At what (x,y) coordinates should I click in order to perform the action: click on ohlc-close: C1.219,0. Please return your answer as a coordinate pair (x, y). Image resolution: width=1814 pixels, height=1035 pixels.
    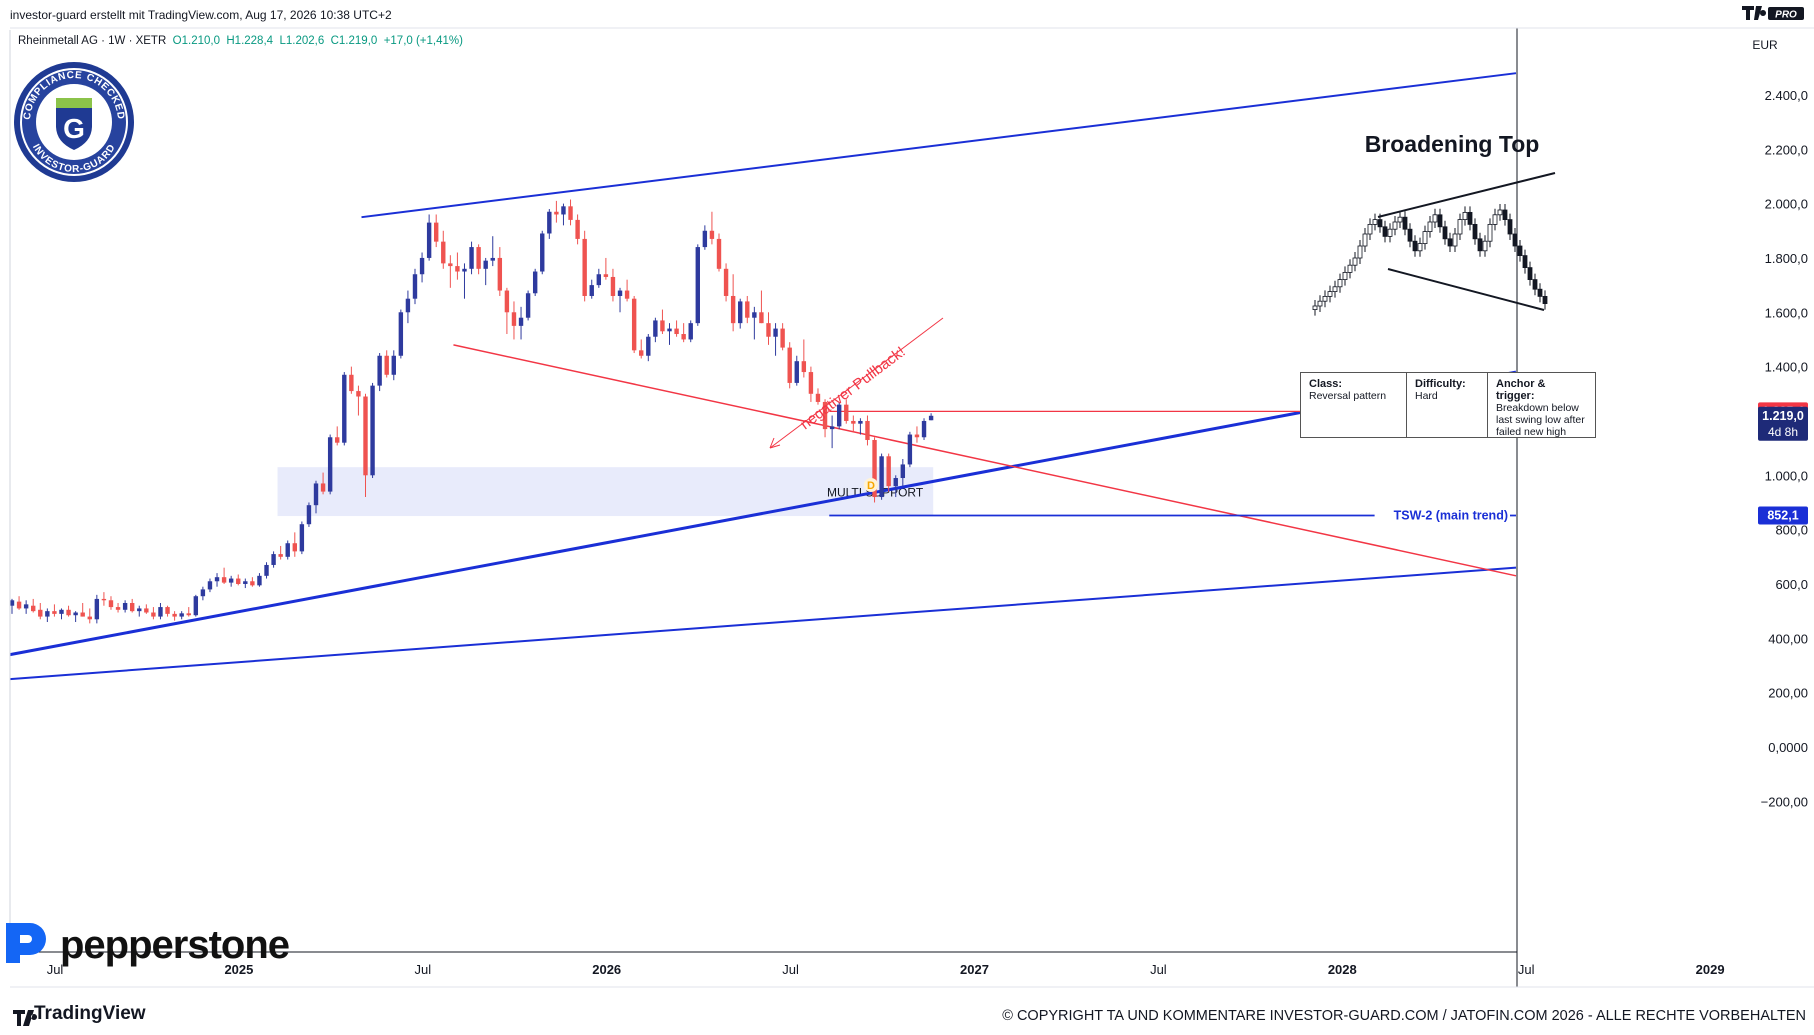
    Looking at the image, I should click on (354, 41).